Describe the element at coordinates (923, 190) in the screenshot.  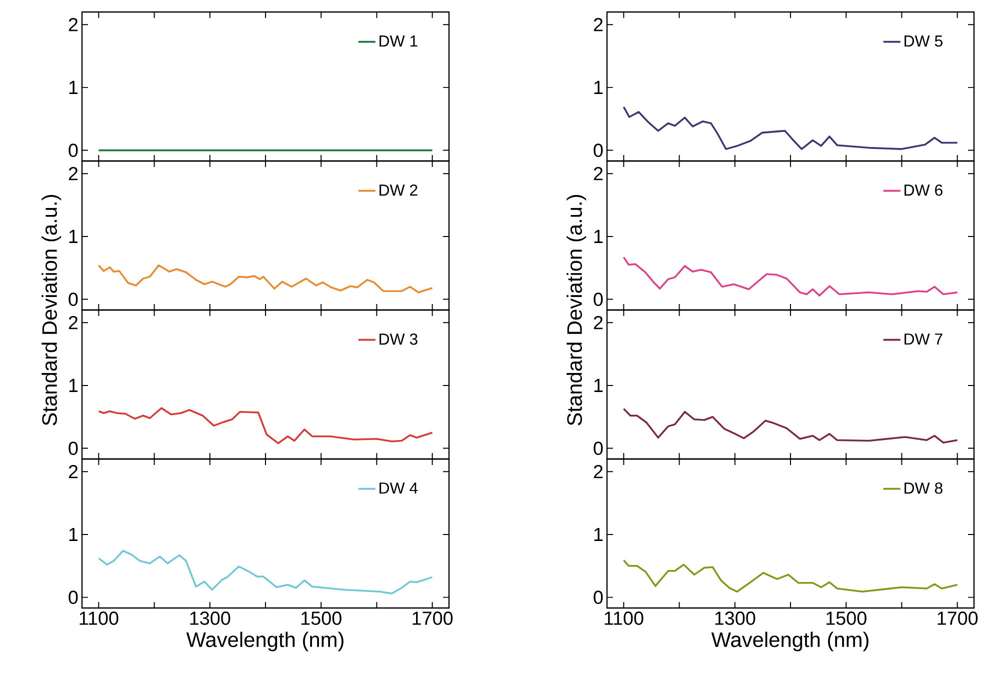
I see `legend-label: DW 6` at that location.